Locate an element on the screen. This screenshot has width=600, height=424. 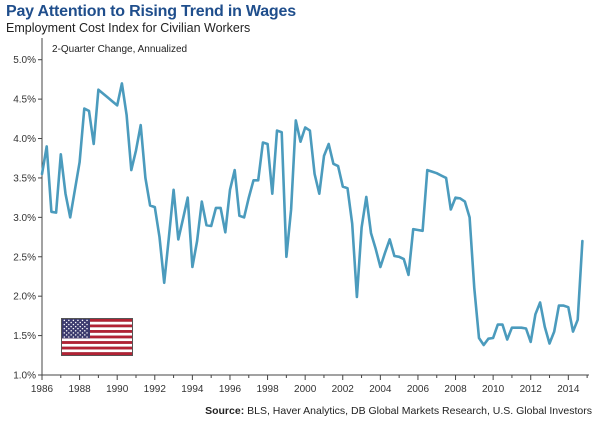
x-tick-label: 2012 is located at coordinates (531, 389).